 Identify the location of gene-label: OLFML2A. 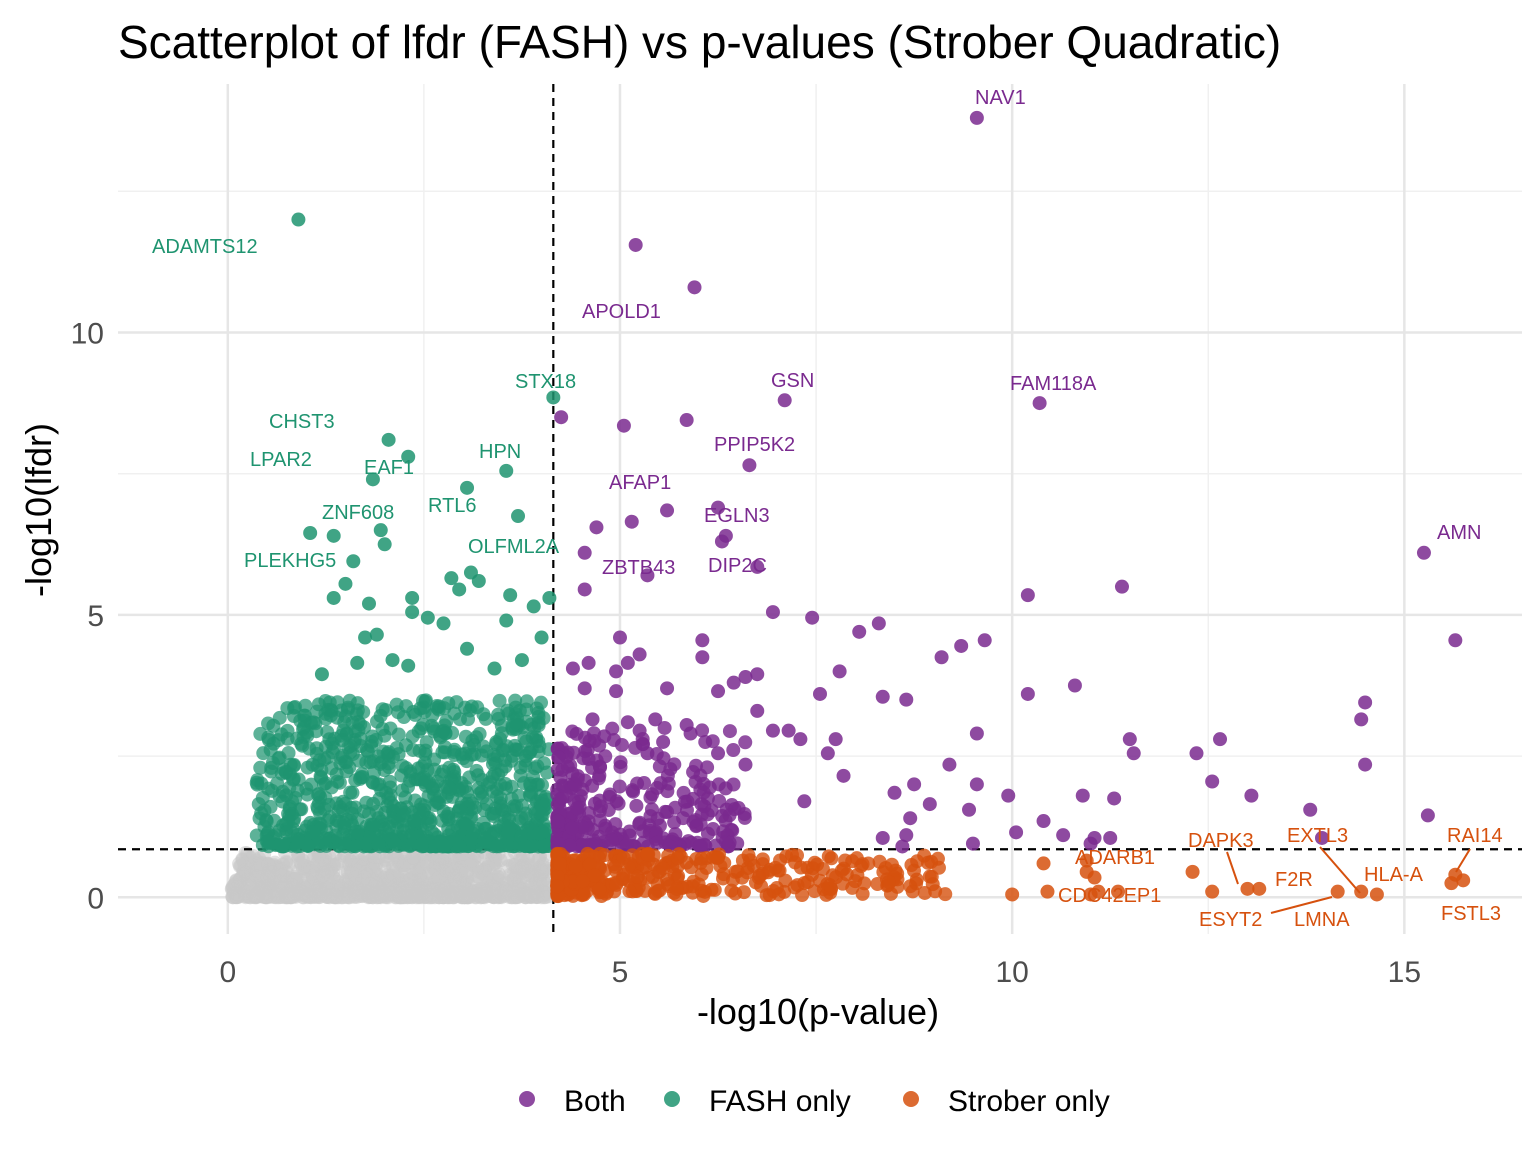
(514, 547).